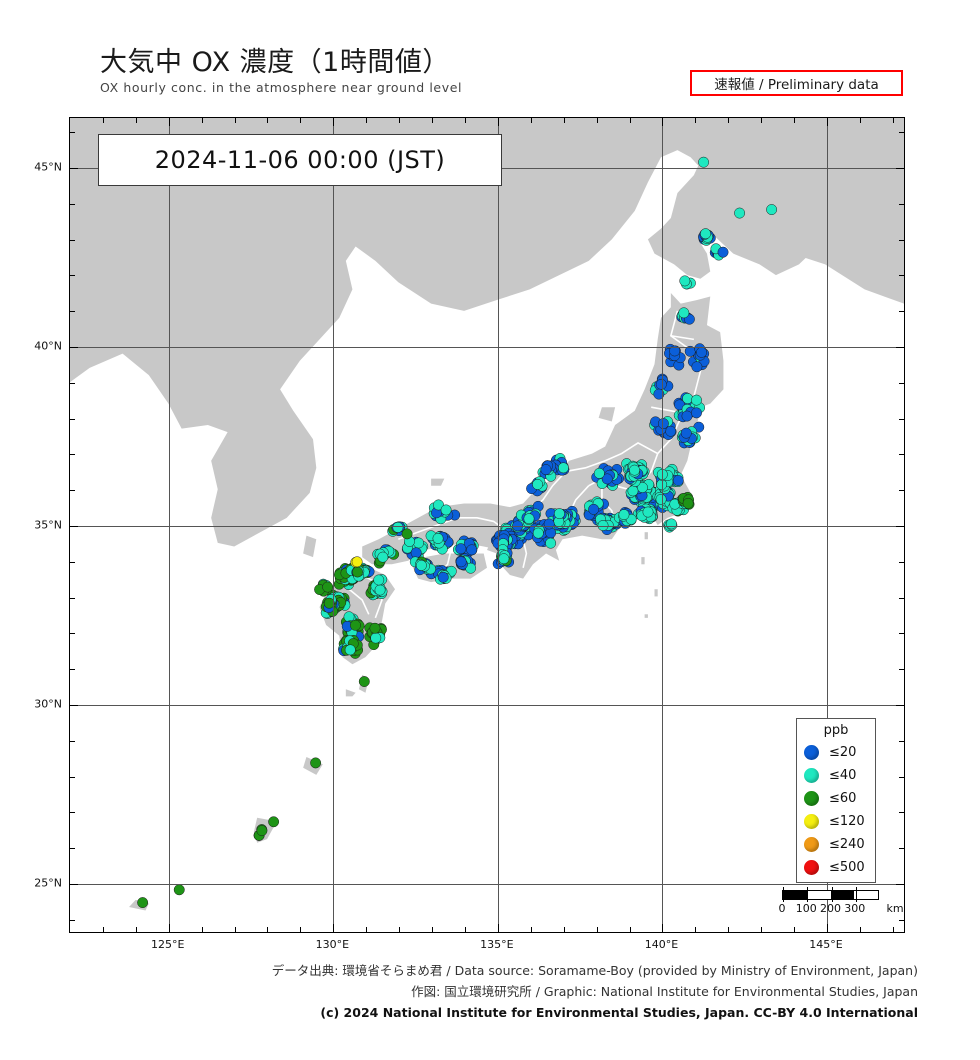  I want to click on scale-bar-unit: km, so click(895, 908).